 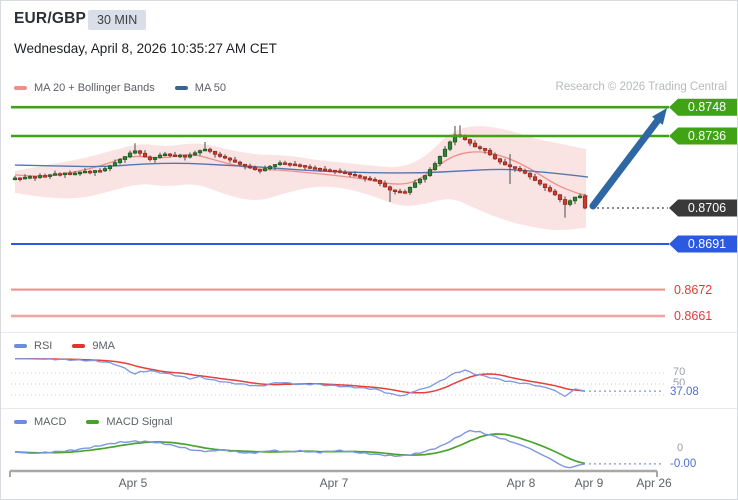 I want to click on macd-legend-swatch, so click(x=20, y=422).